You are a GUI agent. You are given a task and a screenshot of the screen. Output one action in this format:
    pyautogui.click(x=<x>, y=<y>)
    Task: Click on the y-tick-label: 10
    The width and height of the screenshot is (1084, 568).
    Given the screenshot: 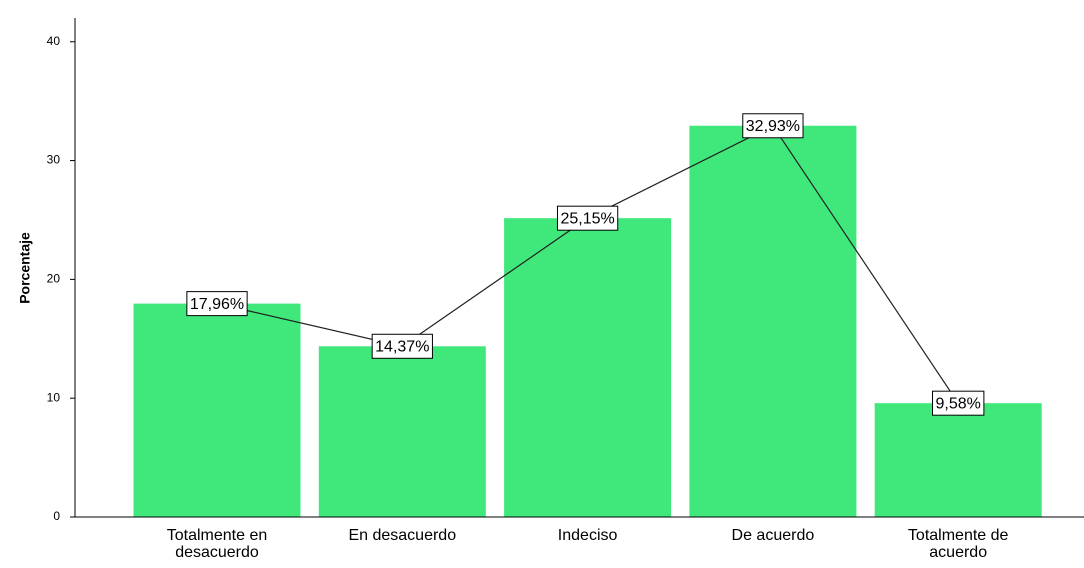 What is the action you would take?
    pyautogui.click(x=54, y=397)
    